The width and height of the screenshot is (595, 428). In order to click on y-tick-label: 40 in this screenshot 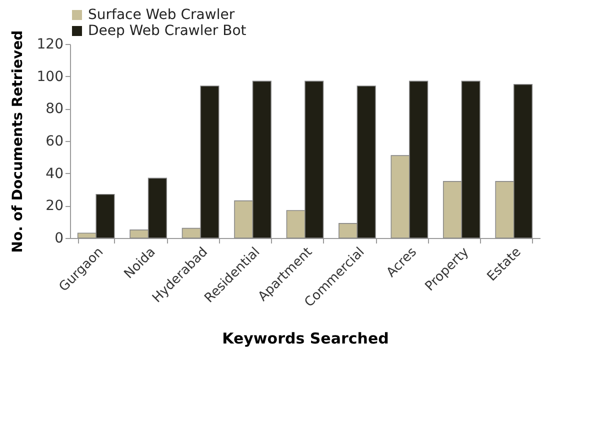, I will do `click(55, 174)`.